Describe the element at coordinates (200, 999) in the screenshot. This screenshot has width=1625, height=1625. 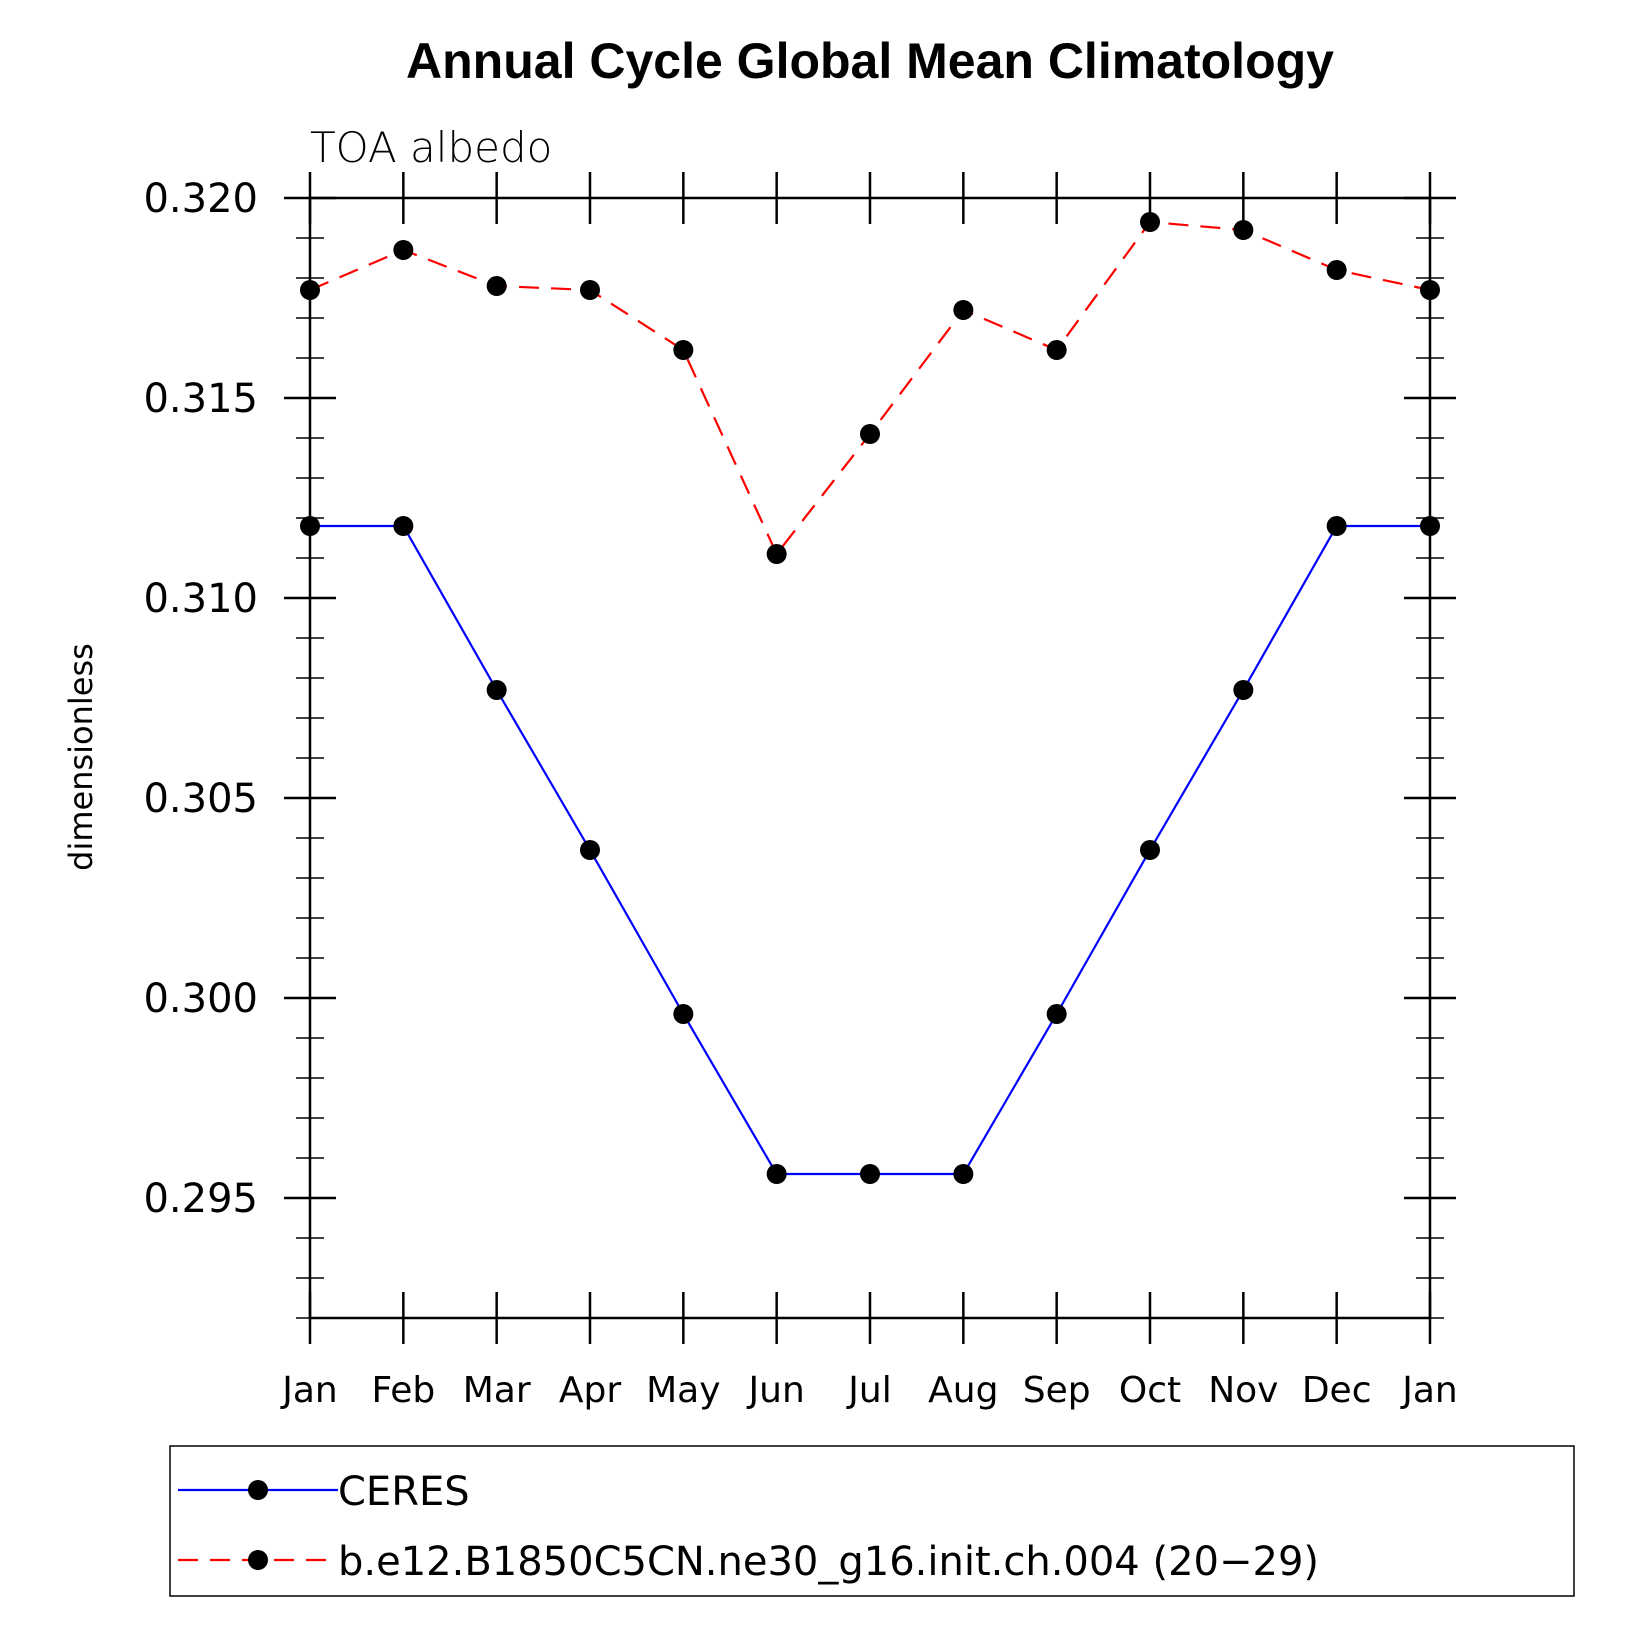
I see `y-tick-label: 0.300` at that location.